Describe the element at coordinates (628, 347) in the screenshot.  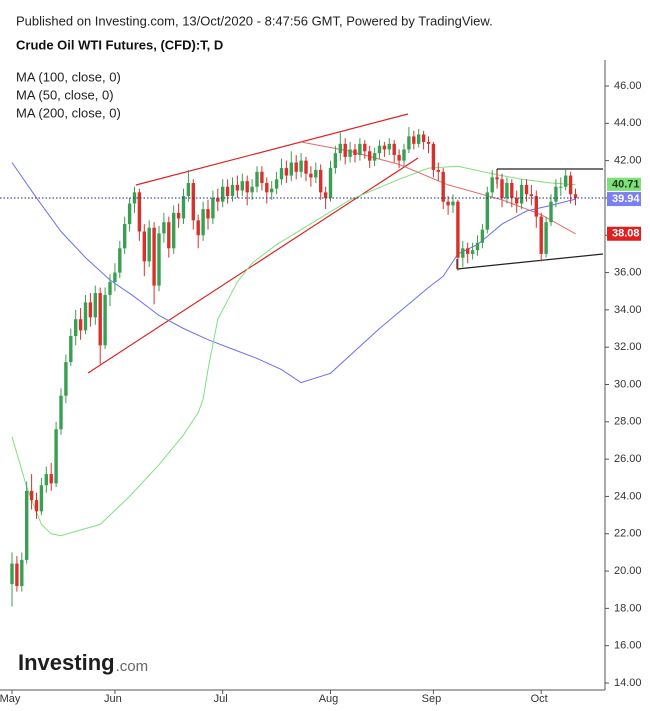
I see `y-tick-label: 32.00` at that location.